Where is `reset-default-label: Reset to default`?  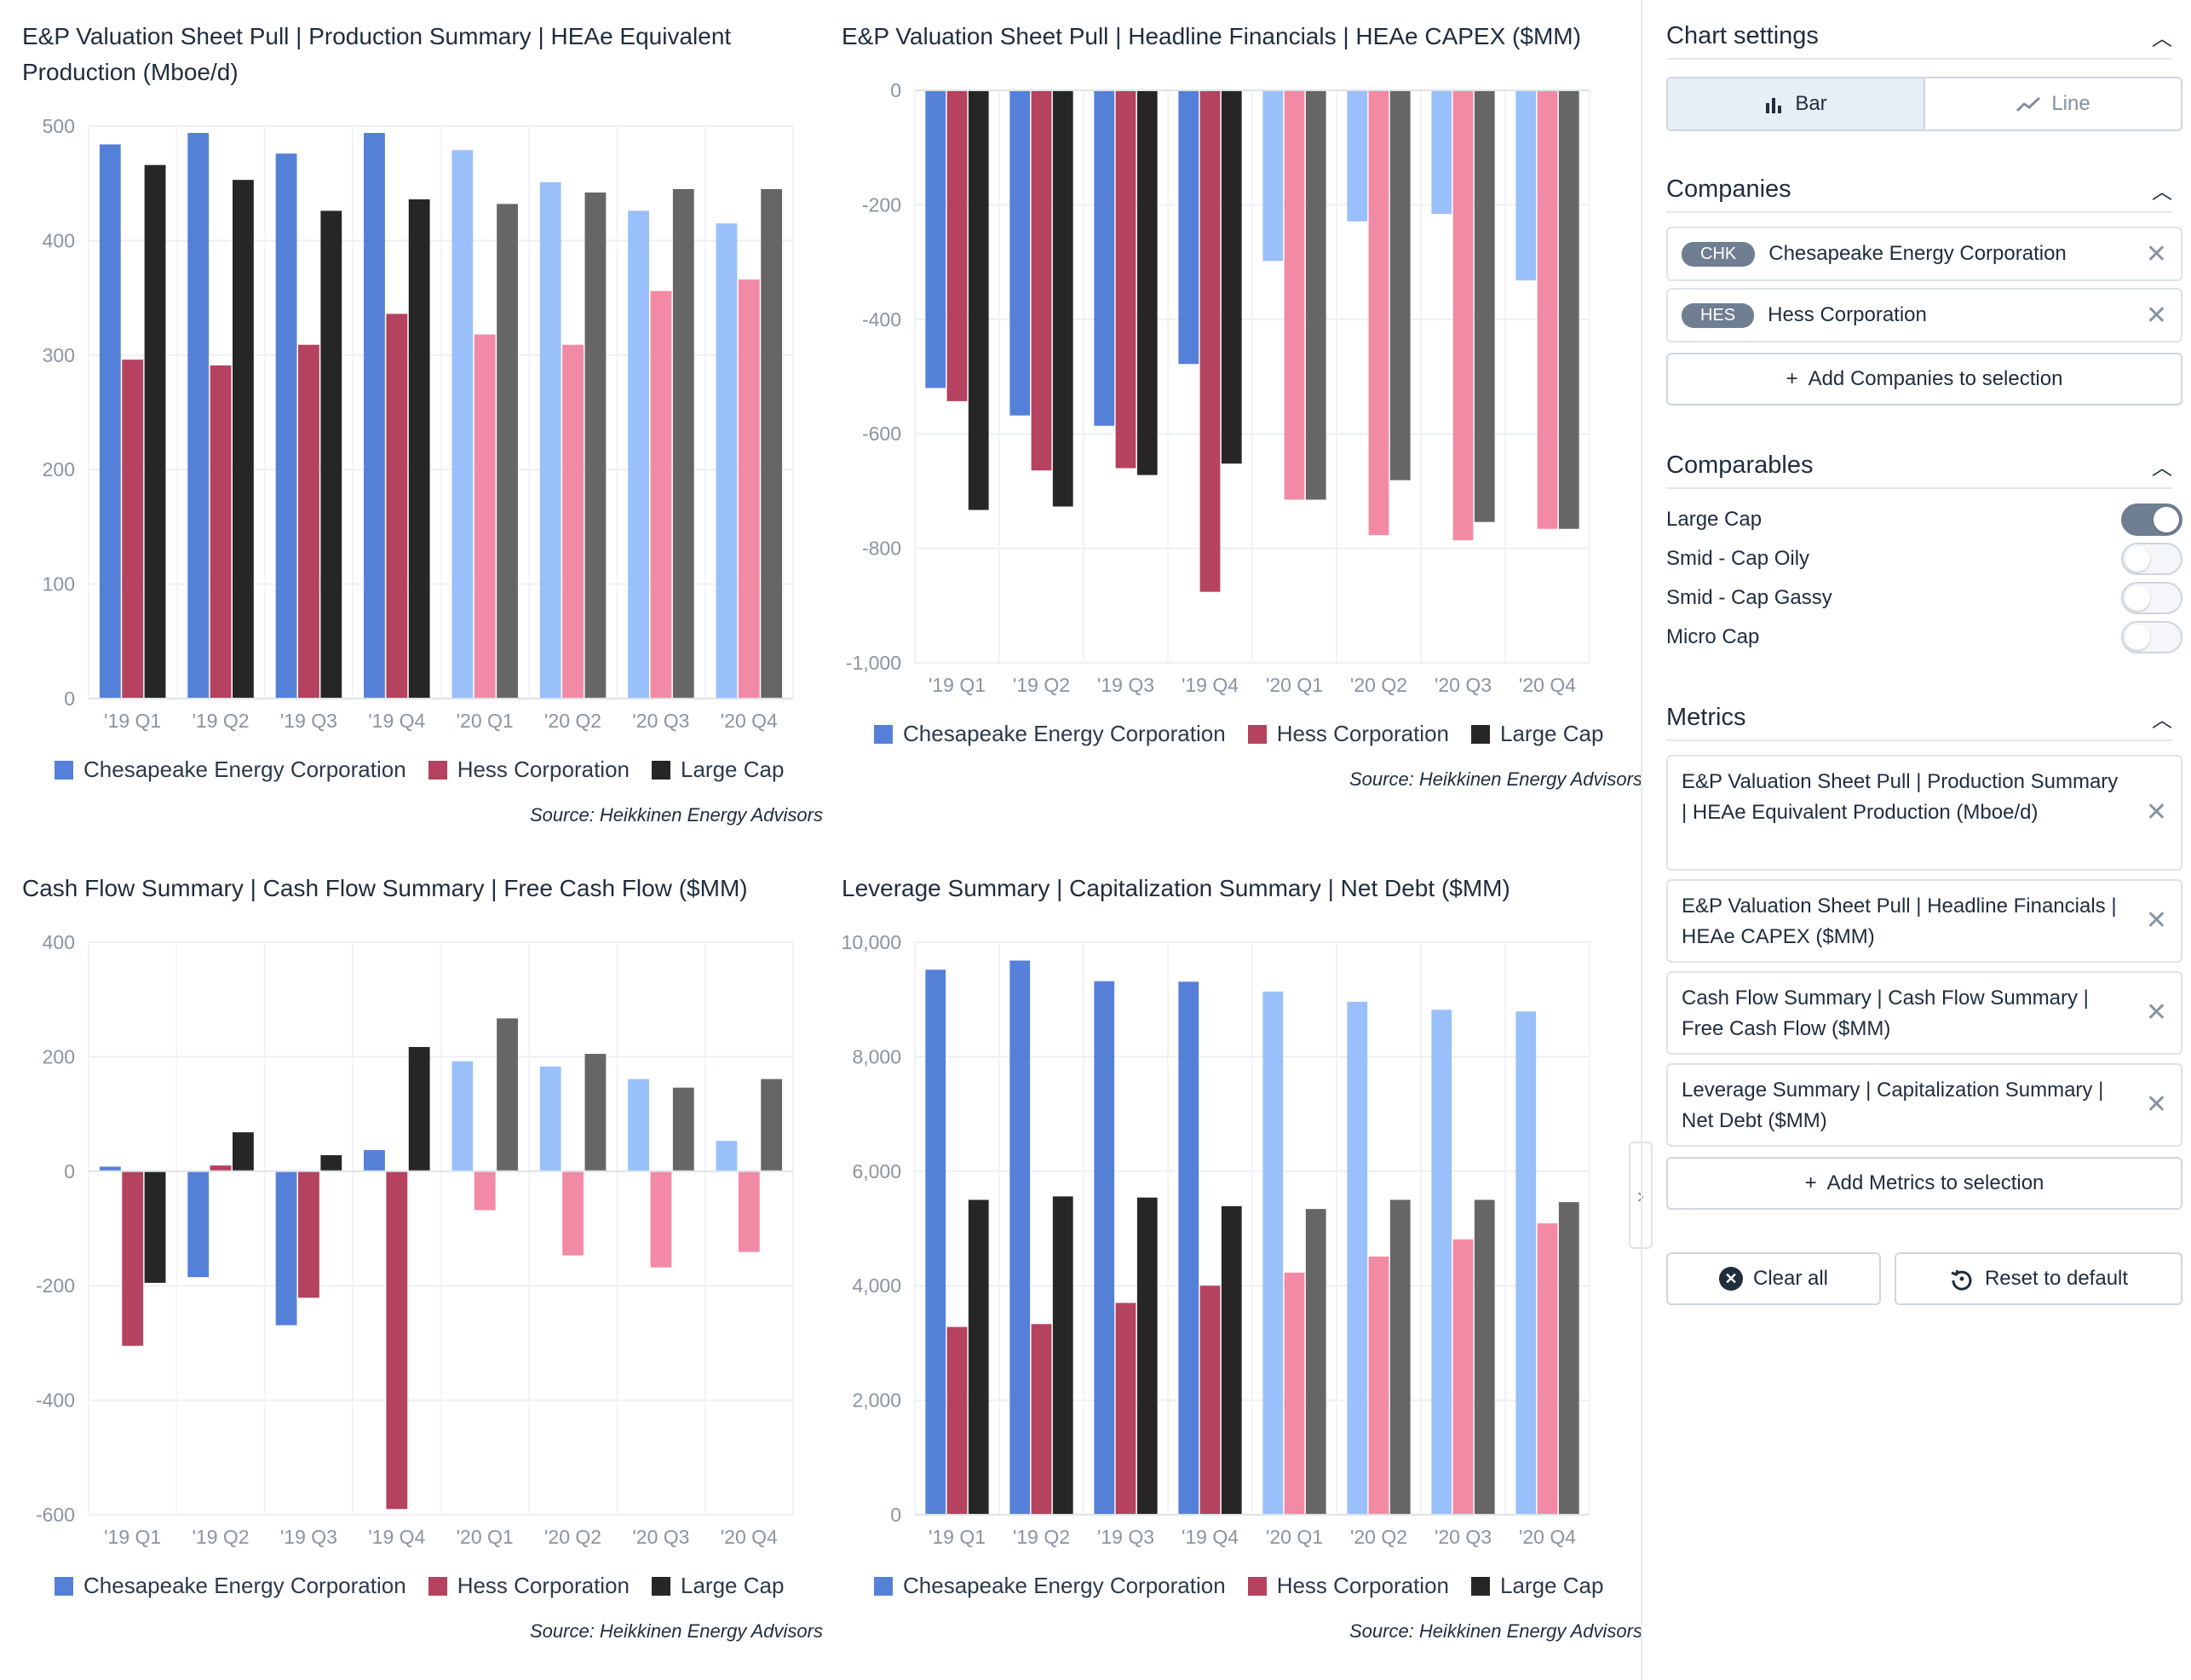 reset-default-label: Reset to default is located at coordinates (2057, 1278).